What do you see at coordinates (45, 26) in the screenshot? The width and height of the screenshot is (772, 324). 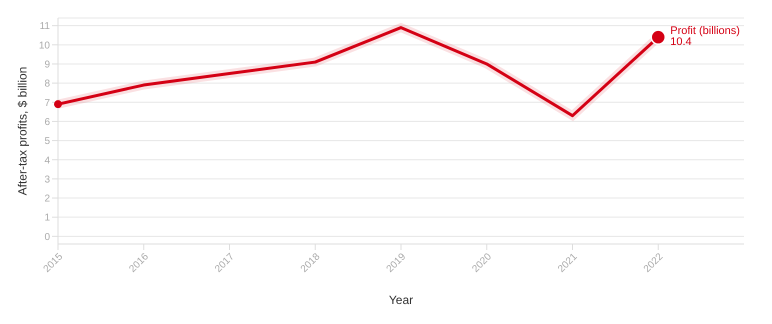 I see `y-tick-label: 11` at bounding box center [45, 26].